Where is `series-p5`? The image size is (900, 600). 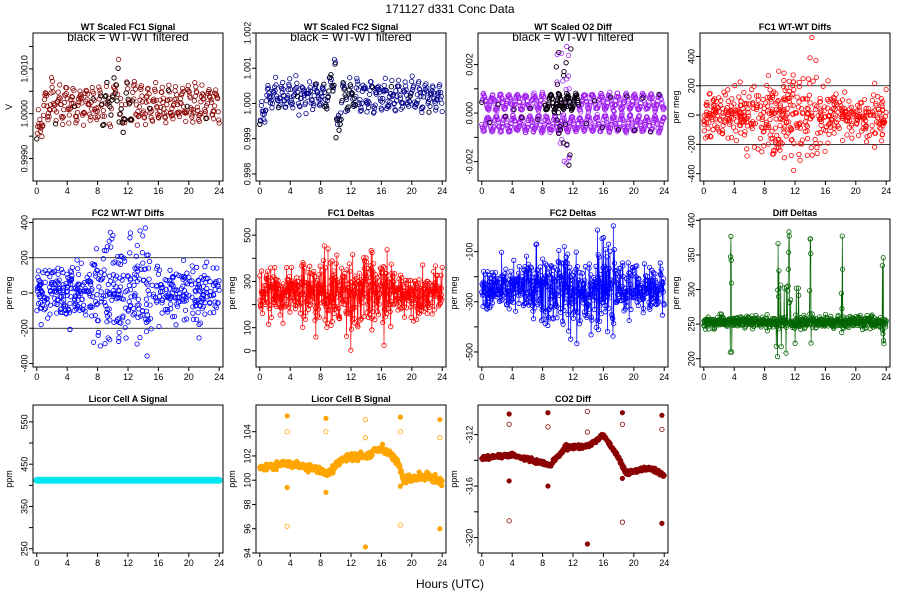 series-p5 is located at coordinates (128, 292).